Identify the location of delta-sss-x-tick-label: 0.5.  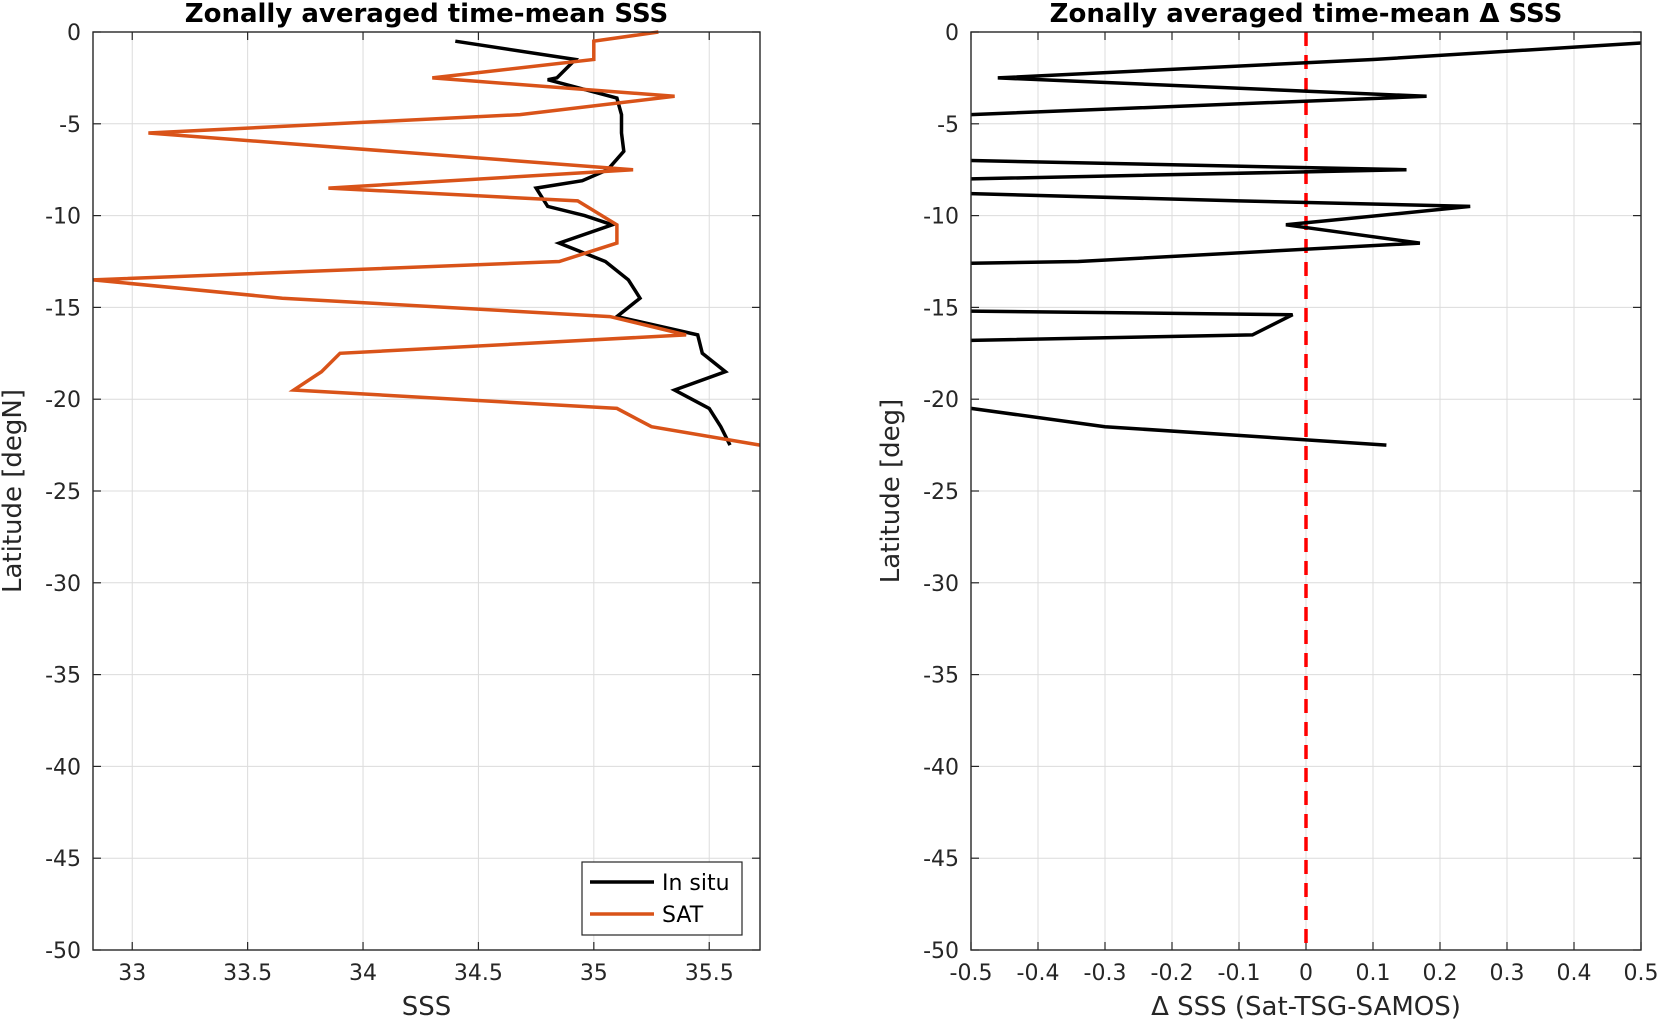
(1641, 973).